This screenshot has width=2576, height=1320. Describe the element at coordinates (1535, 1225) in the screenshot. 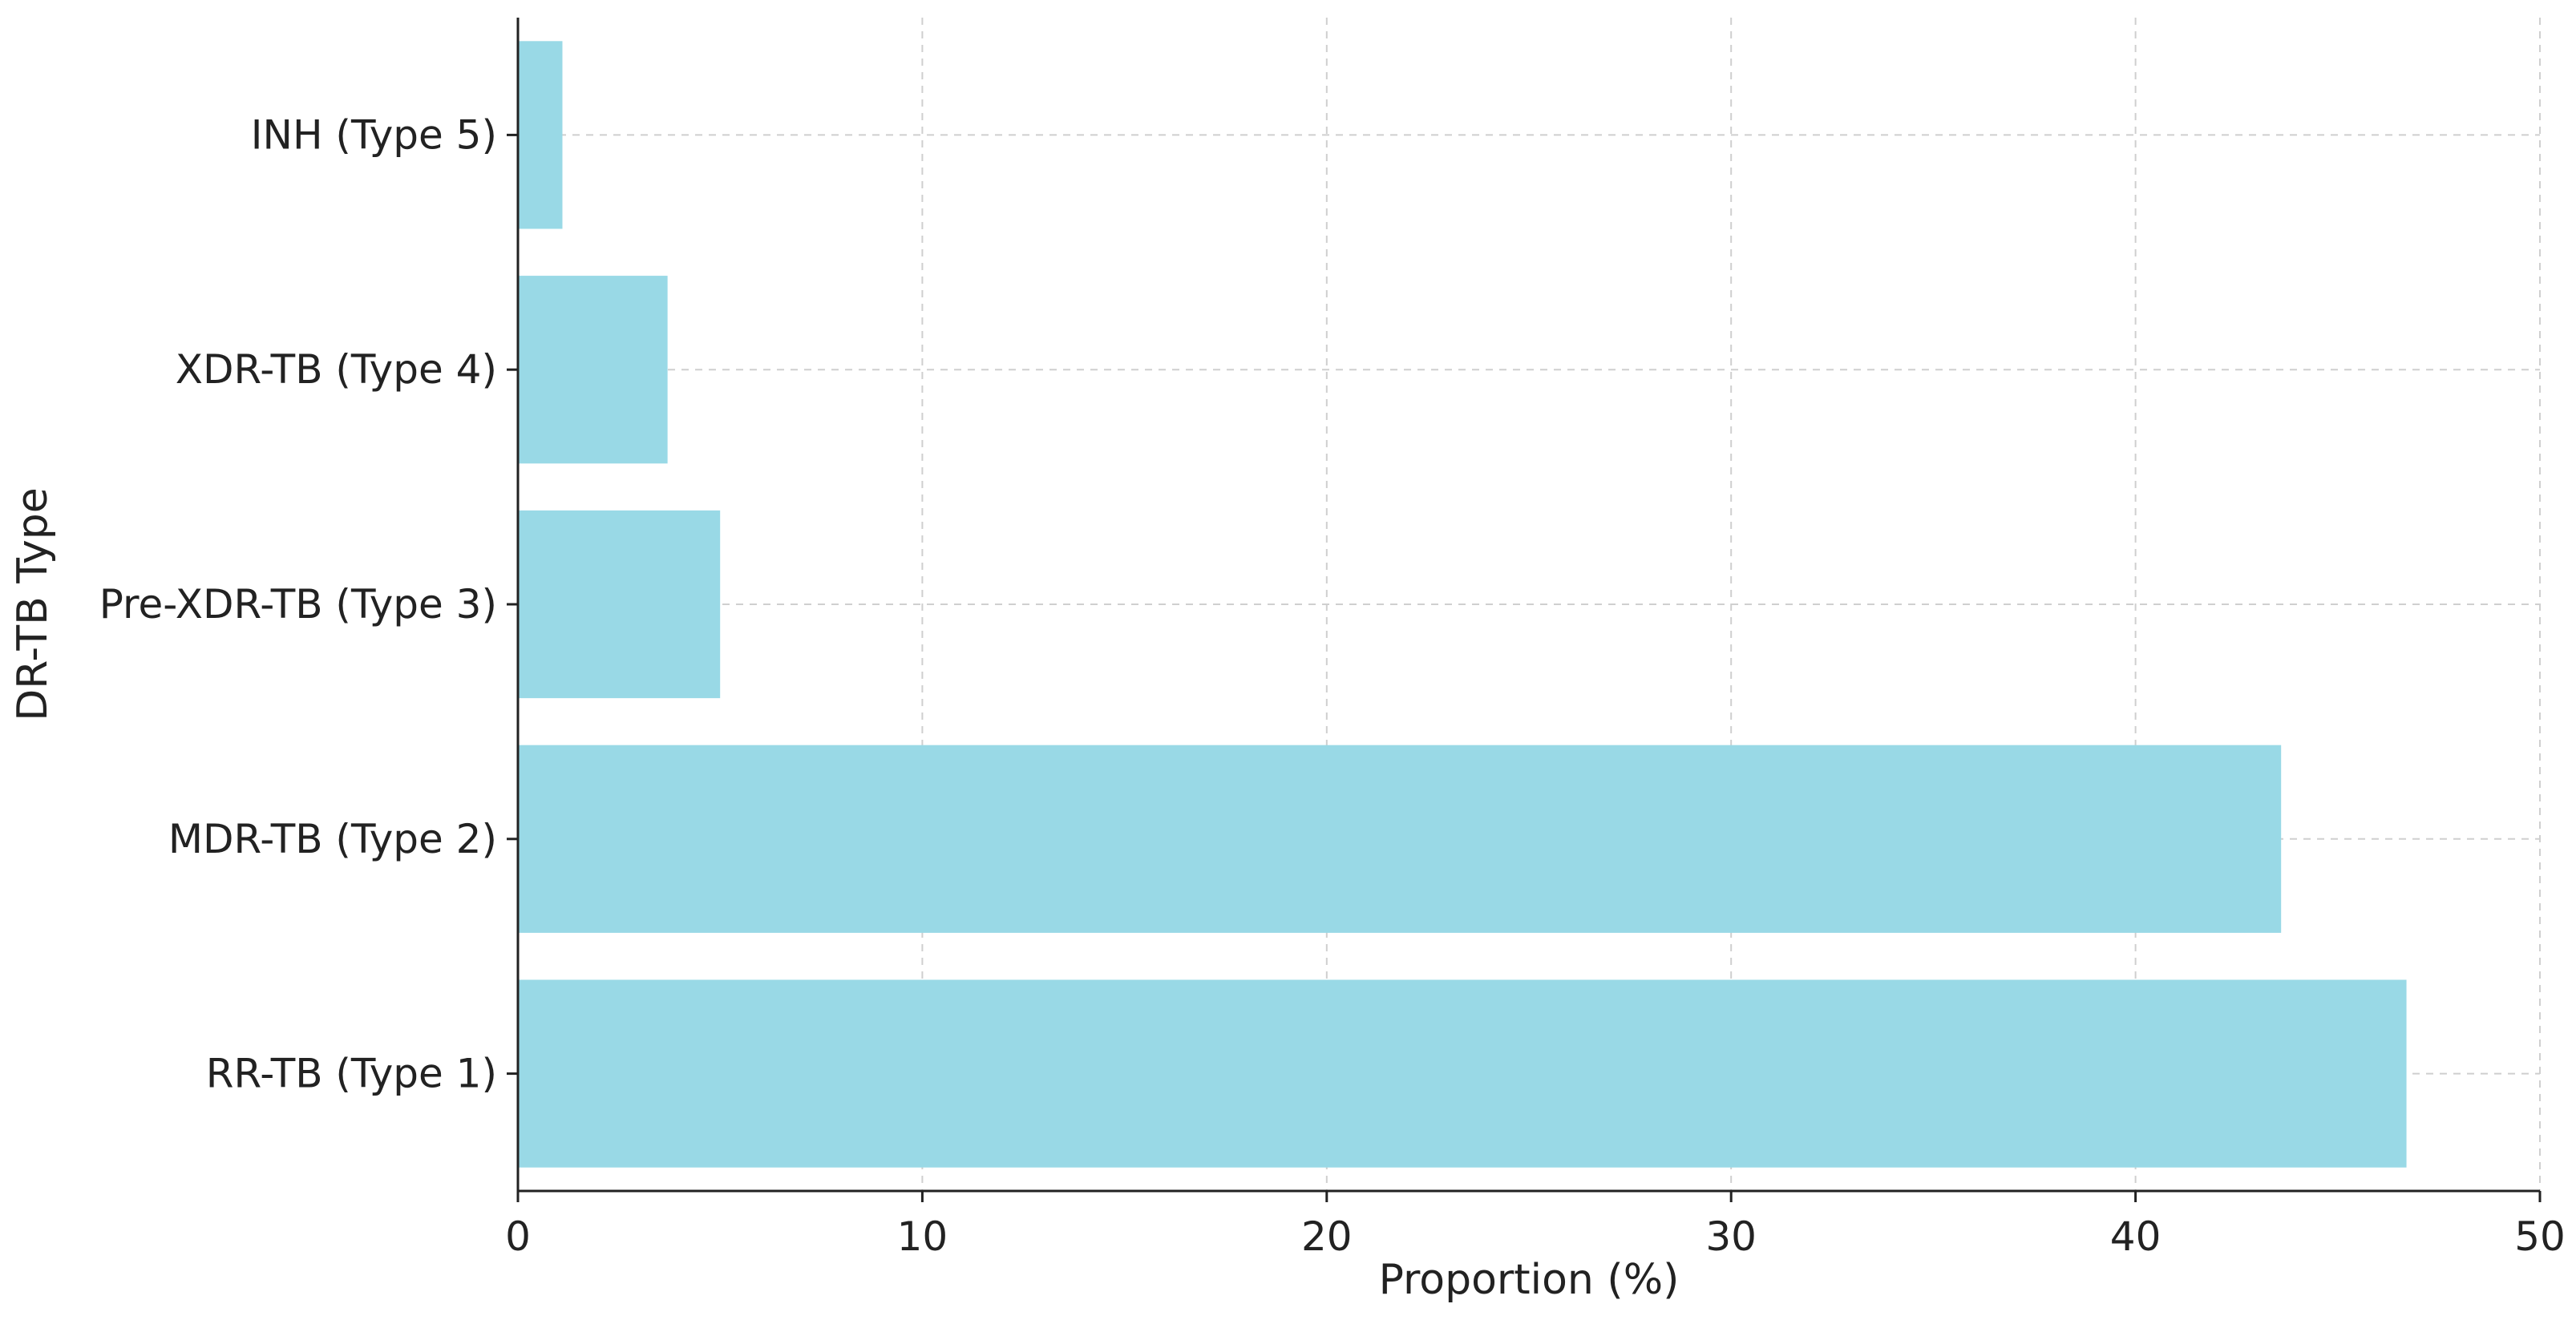

I see `x-ticks: 0 10 20 30 40 50` at that location.